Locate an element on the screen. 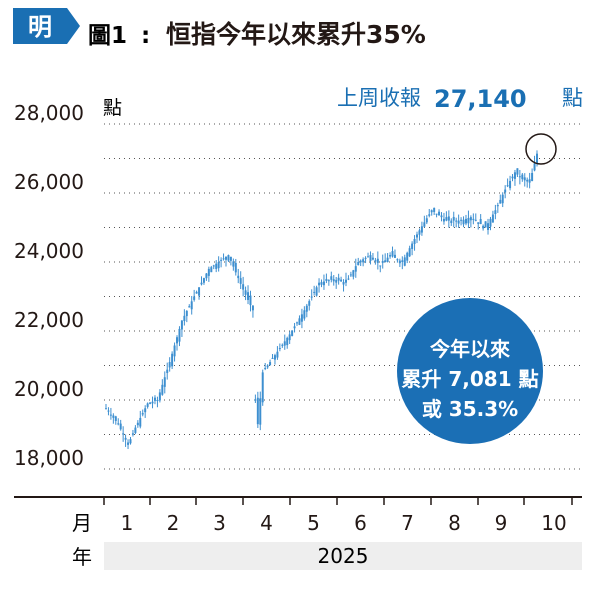 This screenshot has width=600, height=593. year-label: 2025 is located at coordinates (343, 556).